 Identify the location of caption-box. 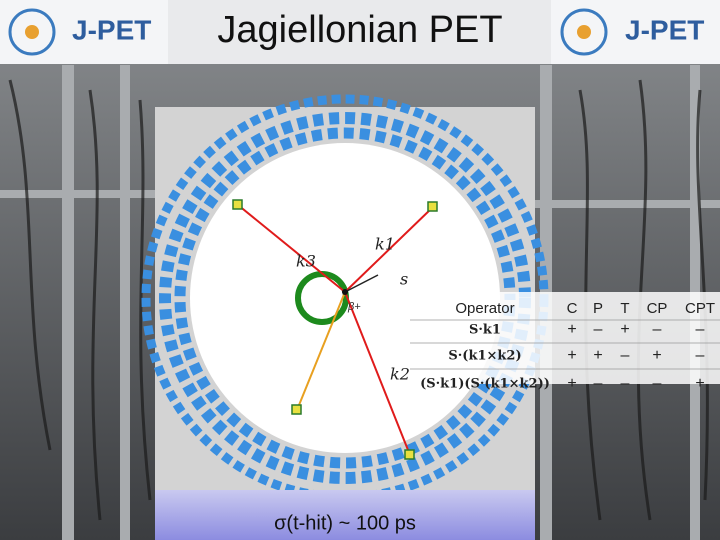
(345, 515).